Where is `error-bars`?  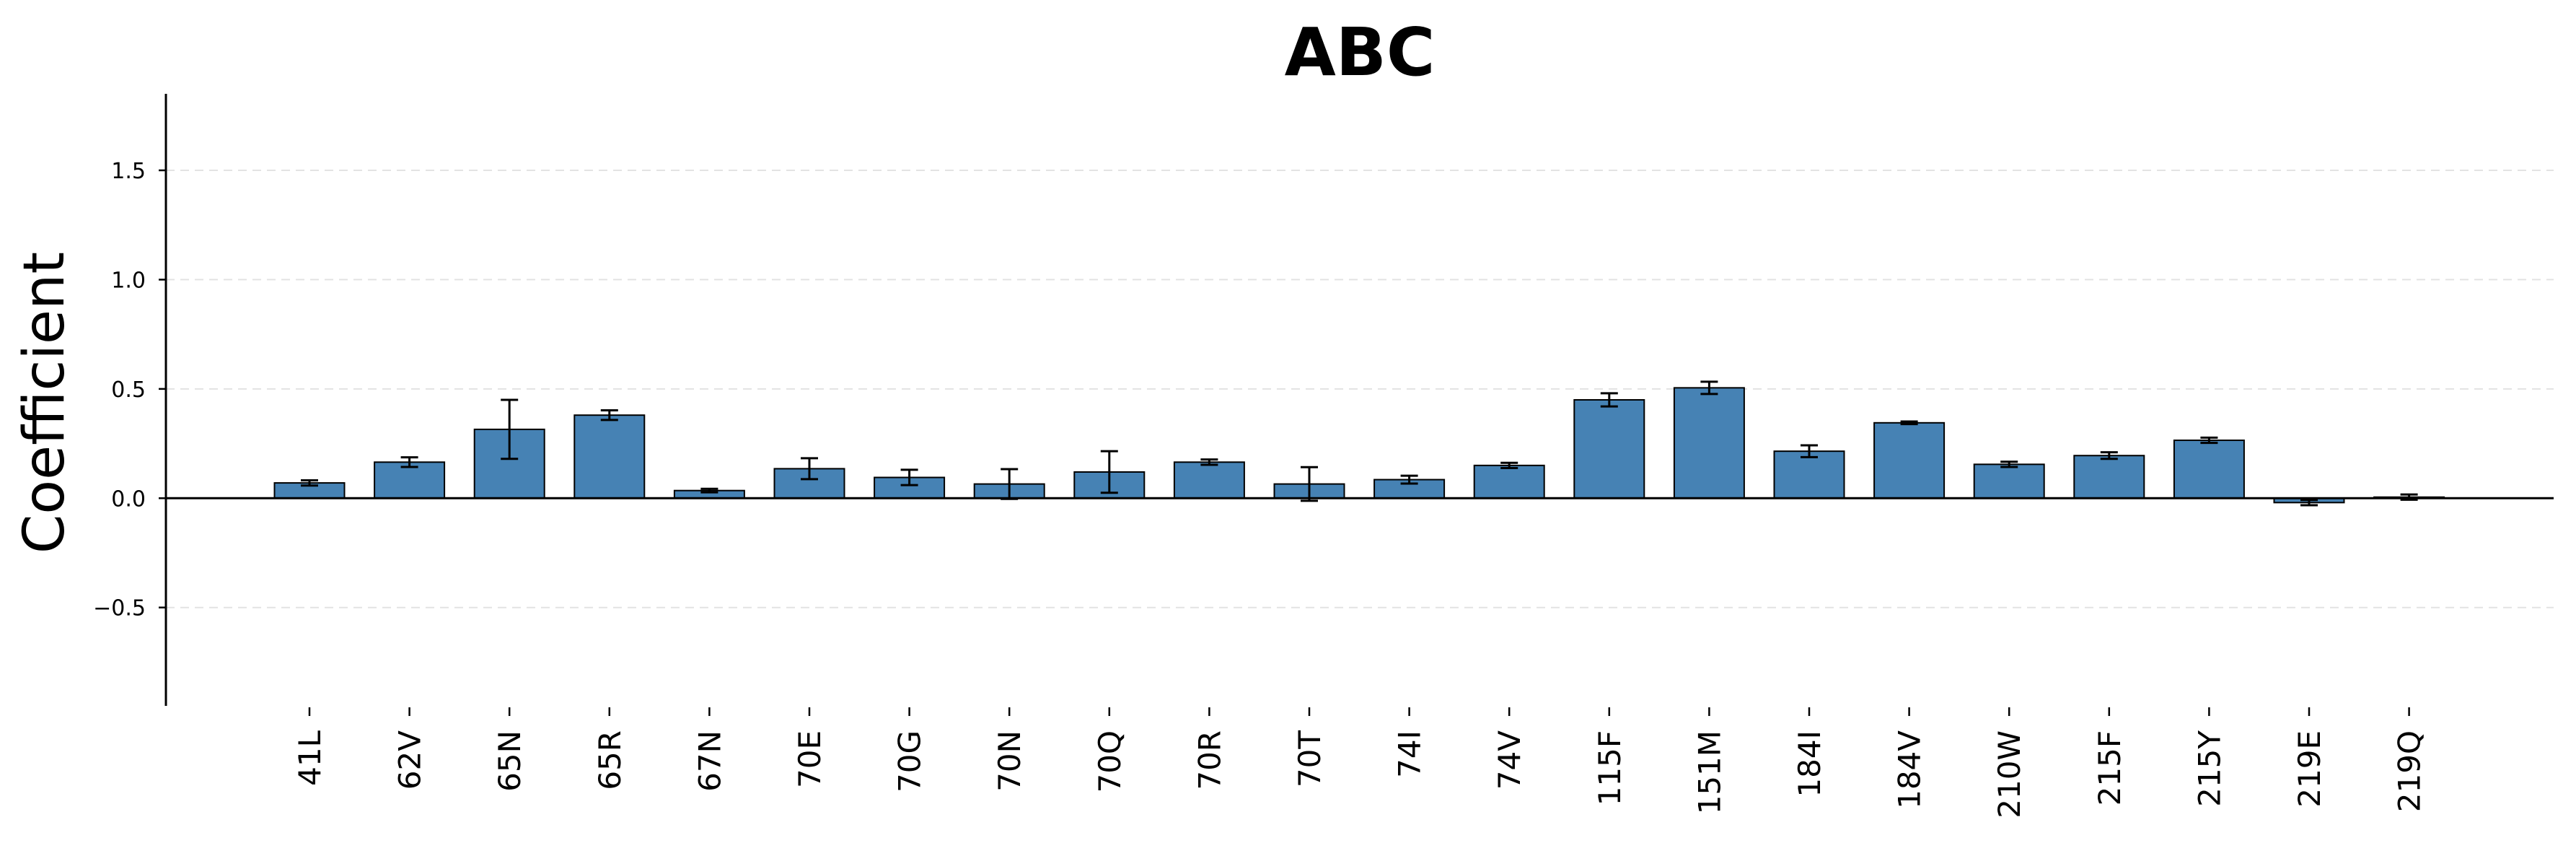 error-bars is located at coordinates (1359, 444).